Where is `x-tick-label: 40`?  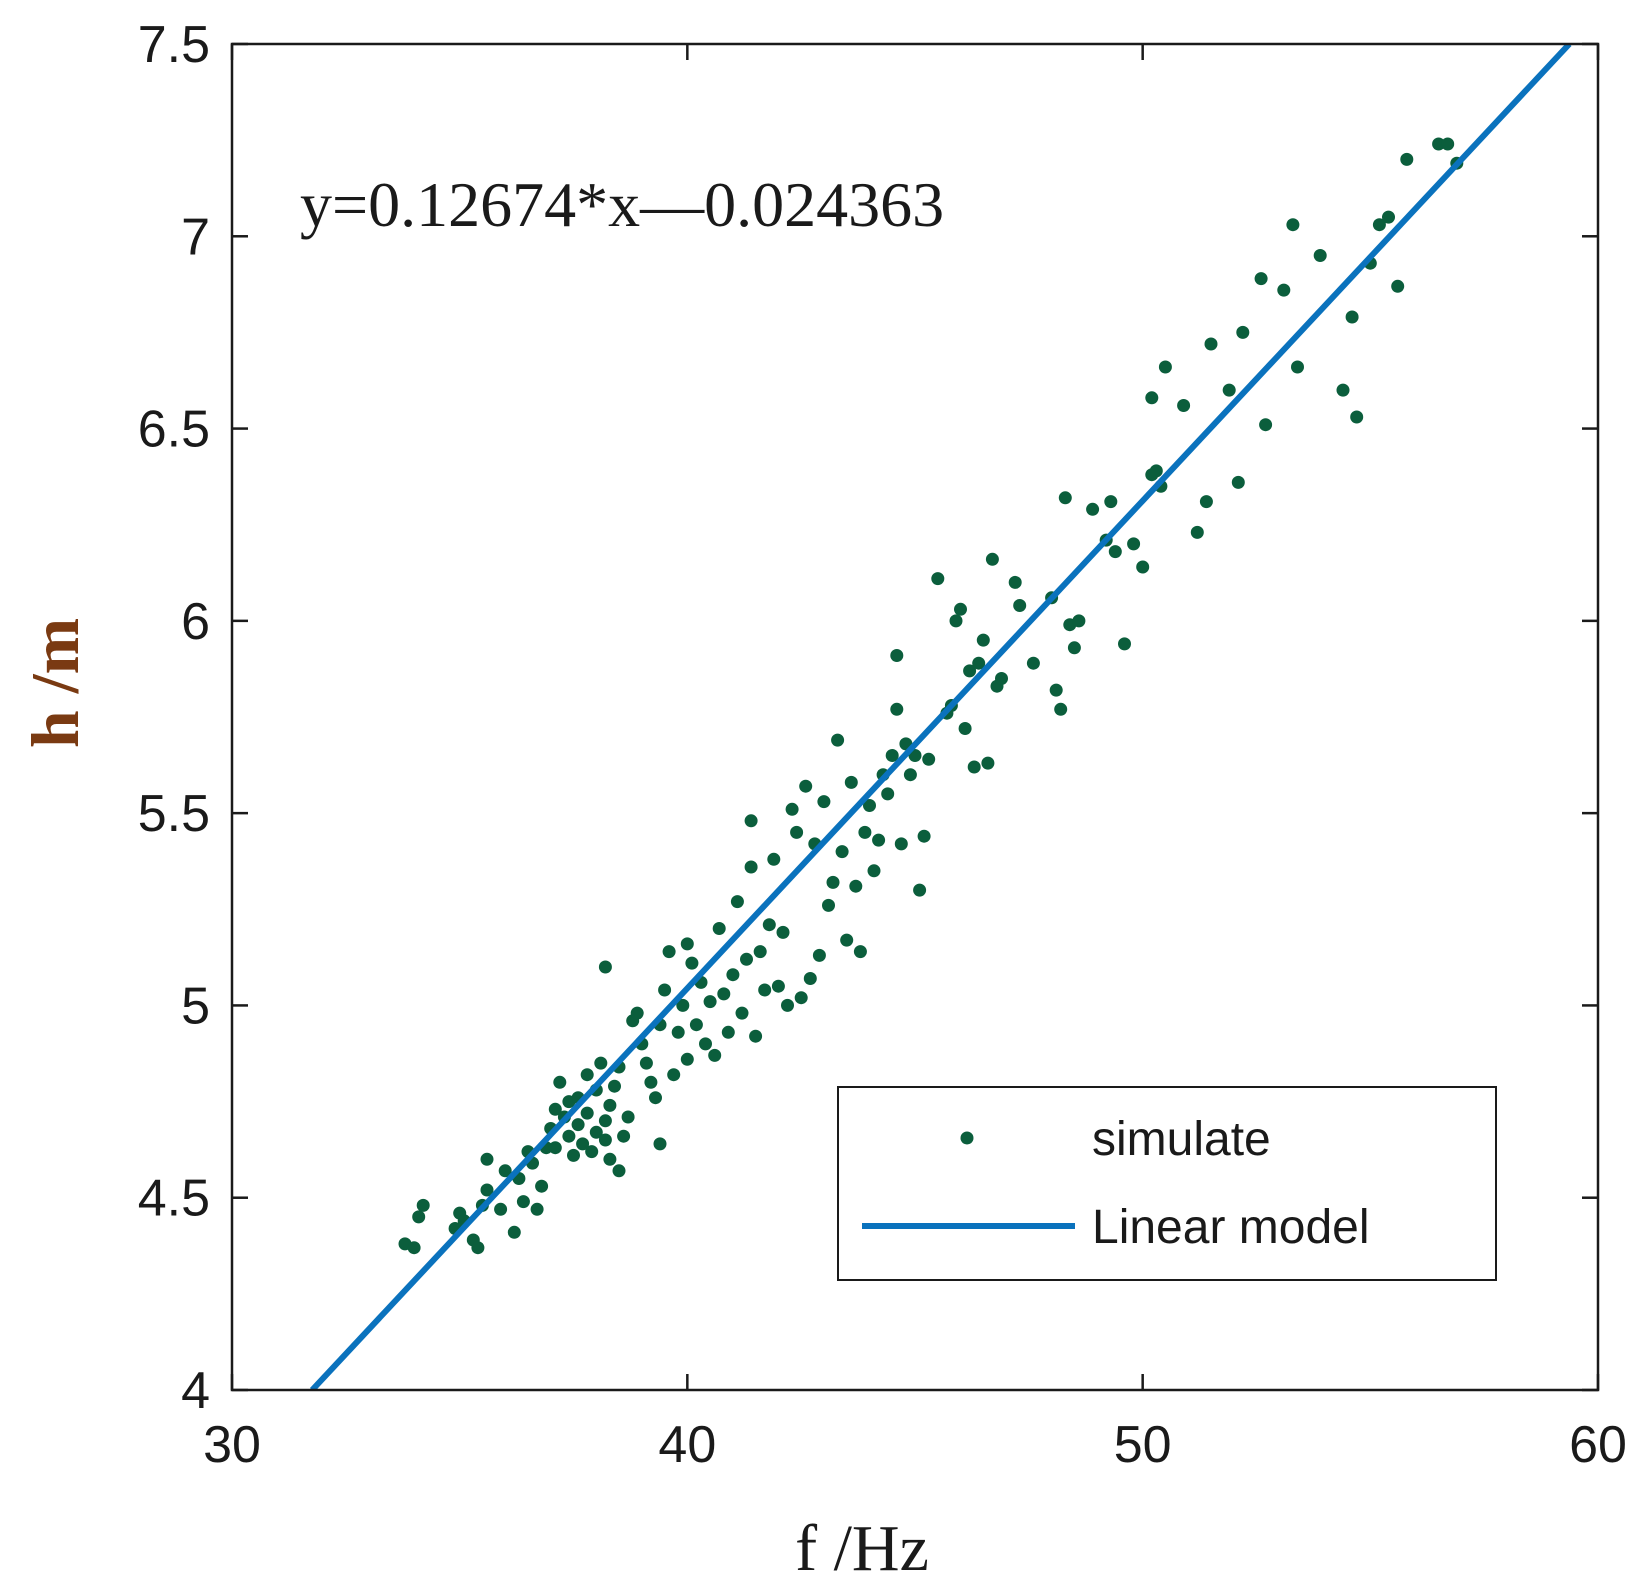 x-tick-label: 40 is located at coordinates (687, 1445).